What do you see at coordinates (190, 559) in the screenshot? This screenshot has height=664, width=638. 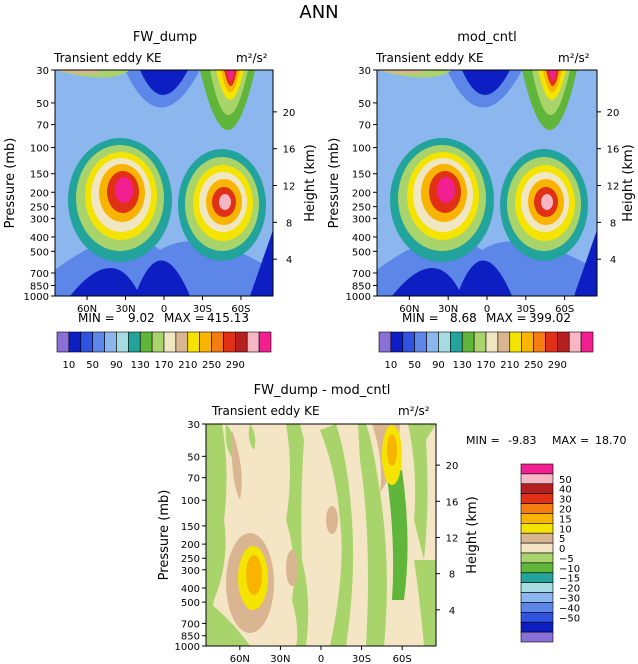 I see `y-tick-label: 250` at bounding box center [190, 559].